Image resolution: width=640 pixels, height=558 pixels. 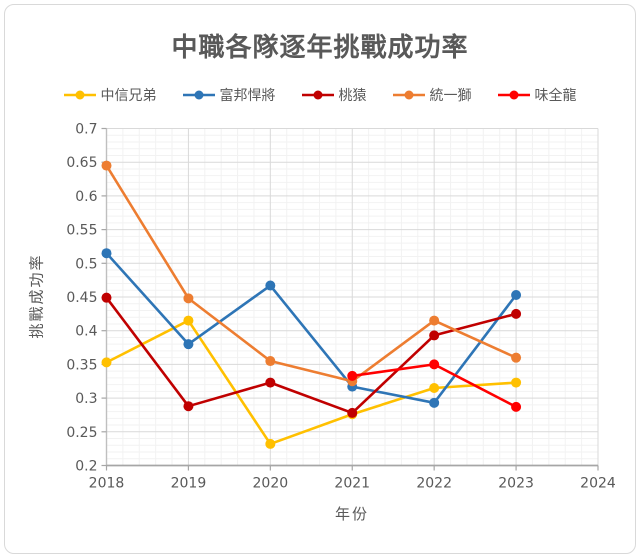 What do you see at coordinates (434, 484) in the screenshot?
I see `x-tick-label: 2022` at bounding box center [434, 484].